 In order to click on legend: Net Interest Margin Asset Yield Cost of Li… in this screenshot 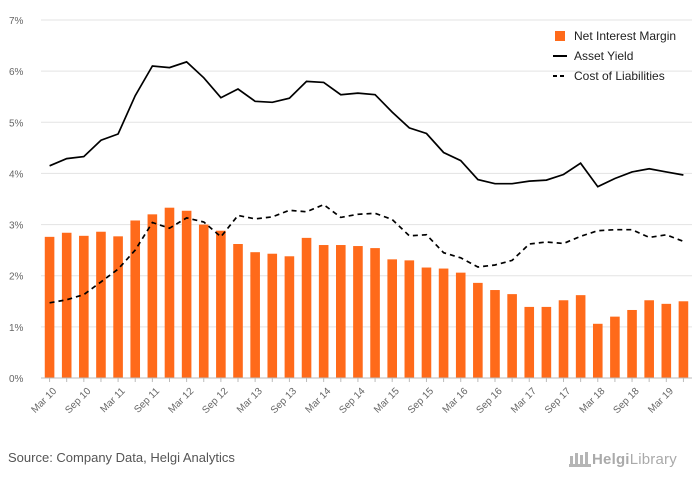, I will do `click(614, 56)`.